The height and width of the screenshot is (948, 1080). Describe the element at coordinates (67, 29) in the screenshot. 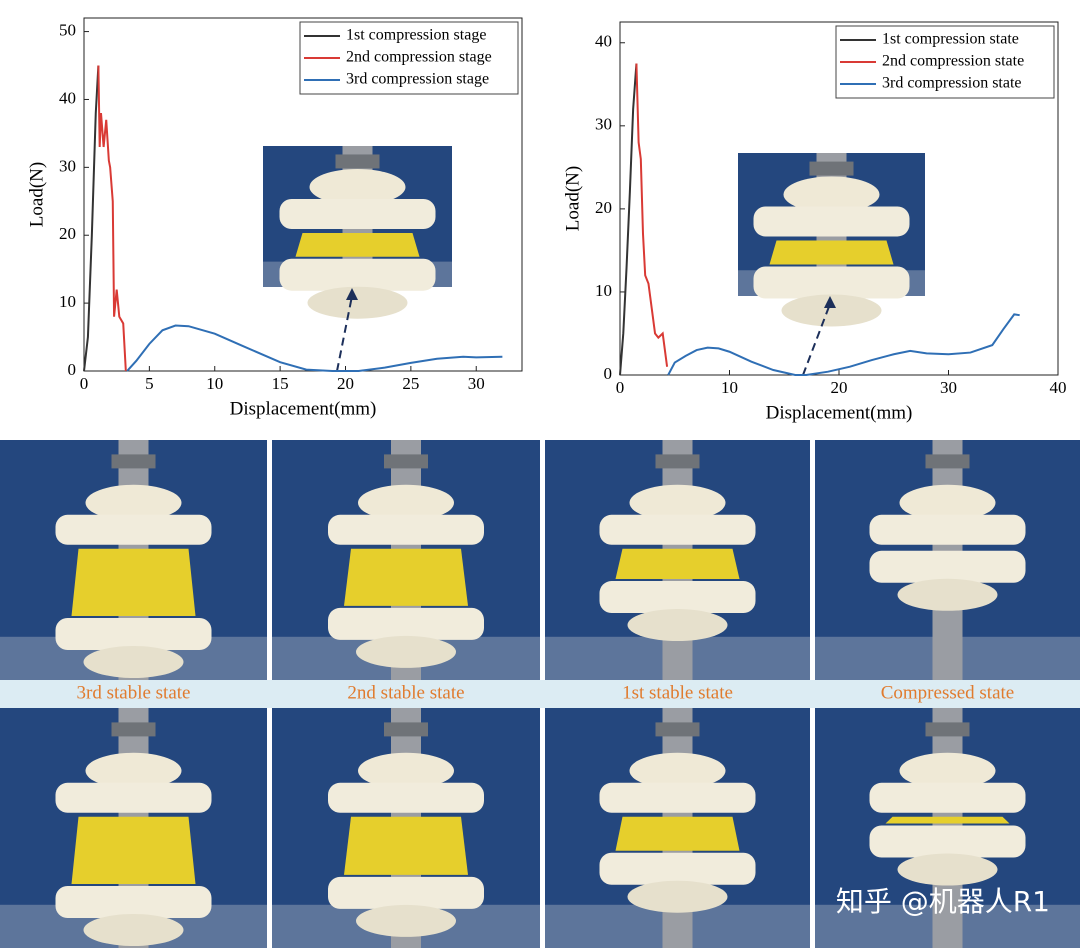

I see `y-tick-label: 50` at that location.